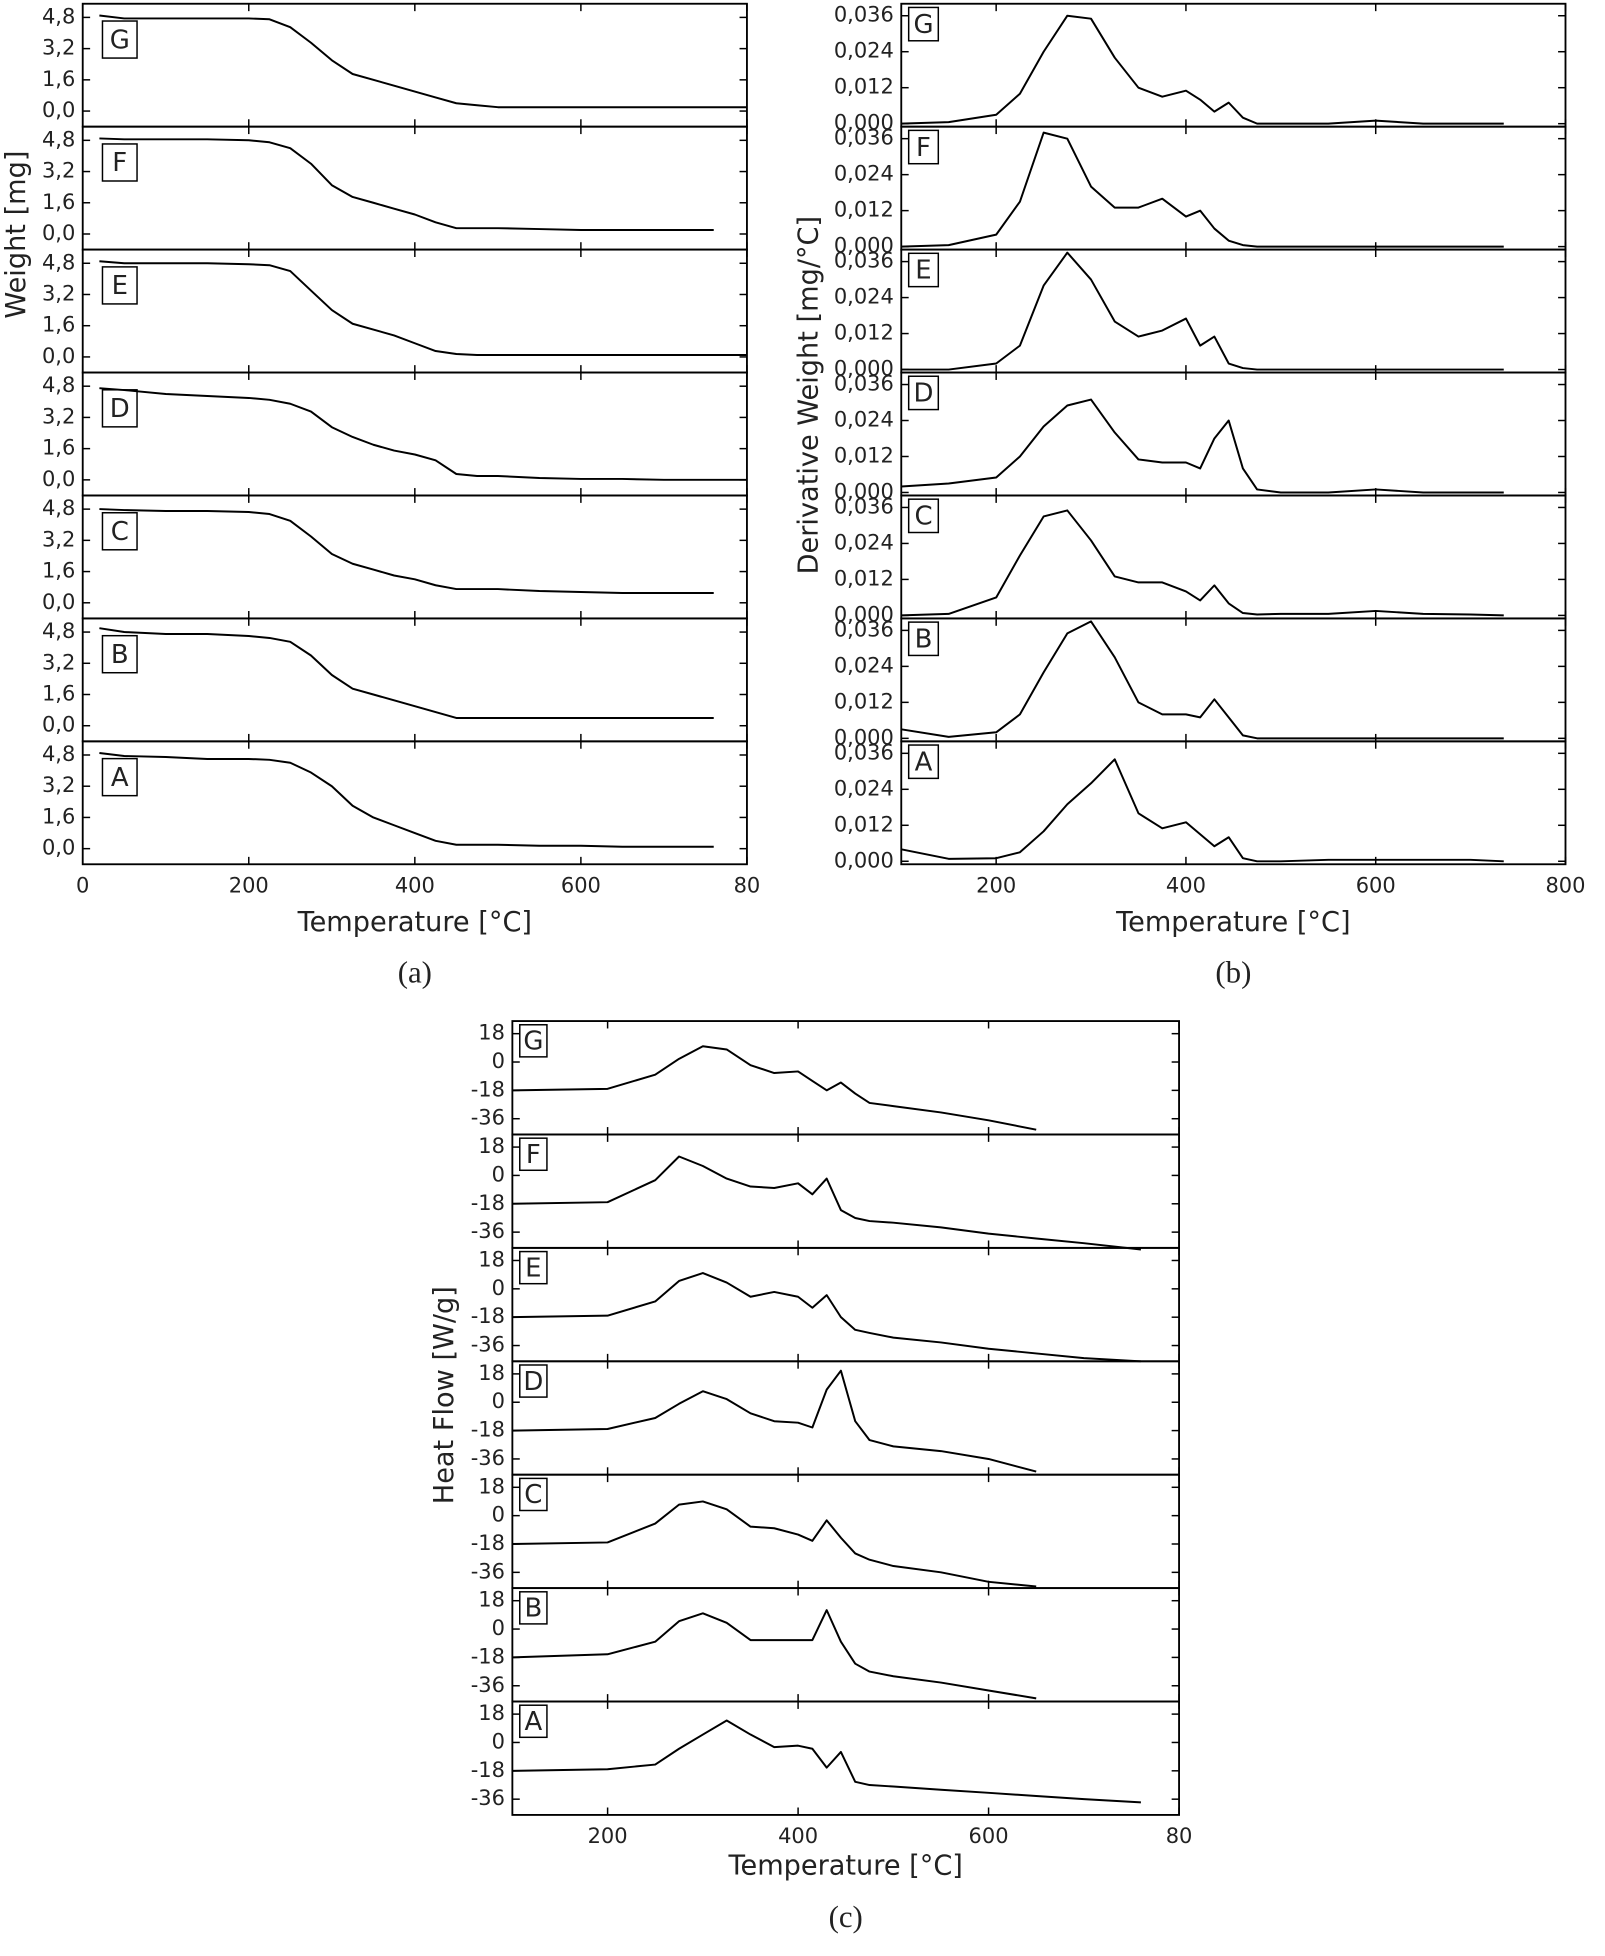  I want to click on subplot: 0,0 1,6 3,2 4,8 G, so click(395, 65).